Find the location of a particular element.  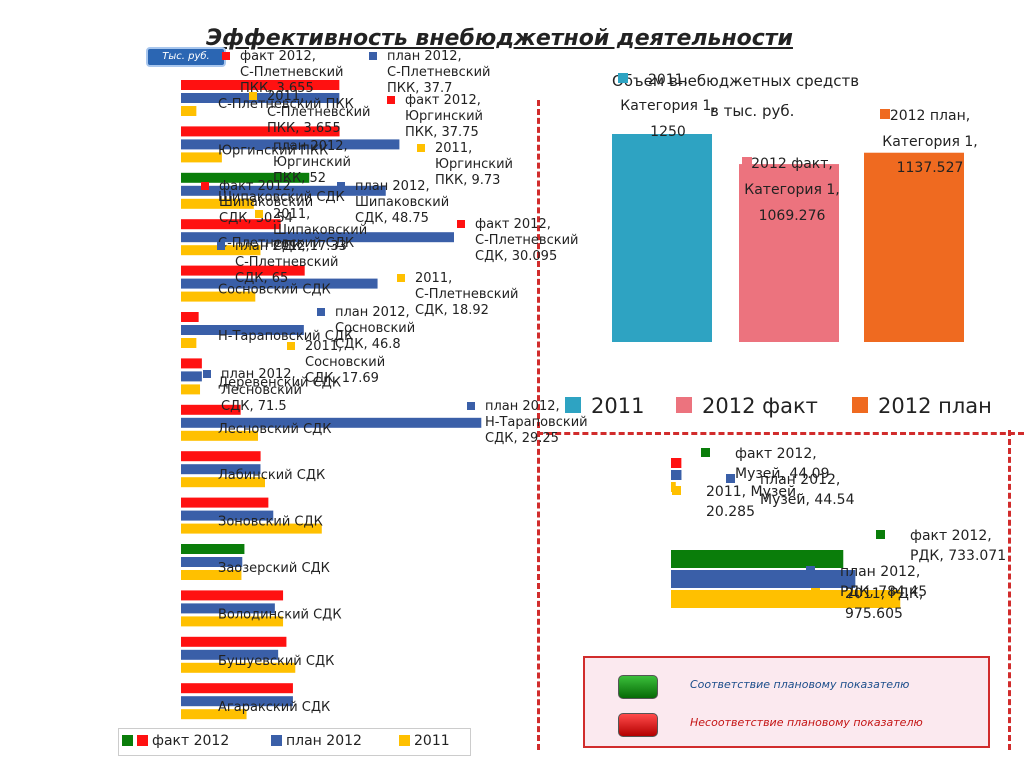

data-label: 2011, Юргинский ПКК, 9.73 is located at coordinates (474, 164).